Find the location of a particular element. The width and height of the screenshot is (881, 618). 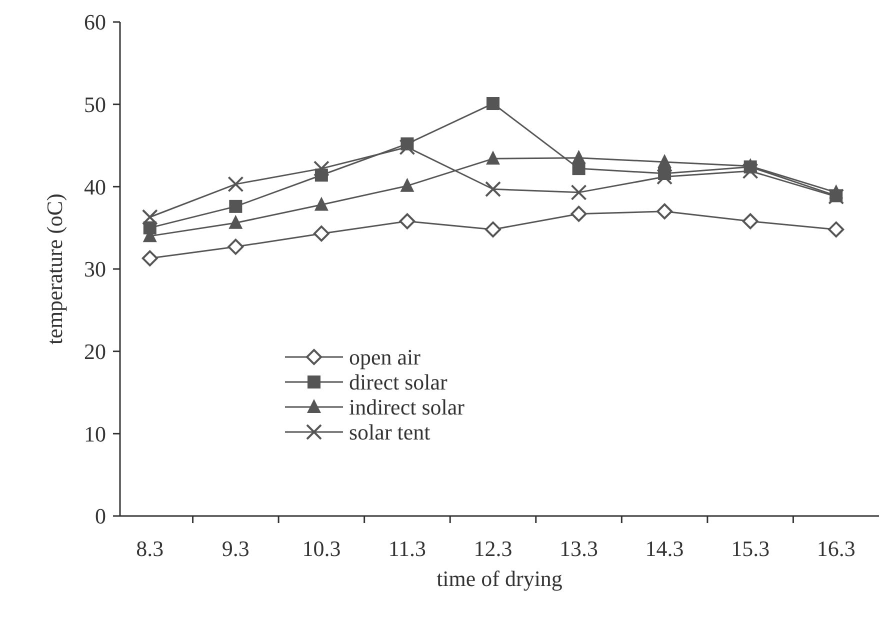

x-tick-label: 9.3 is located at coordinates (236, 548).